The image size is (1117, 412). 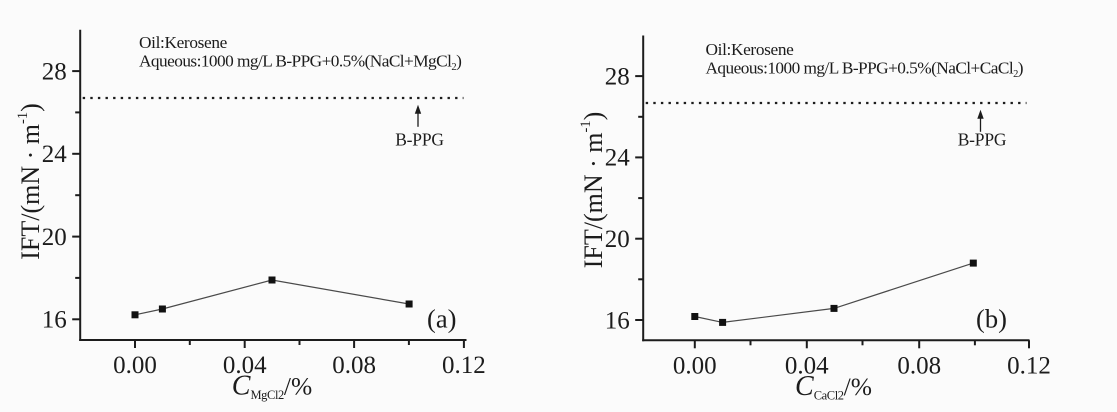 What do you see at coordinates (300, 62) in the screenshot?
I see `svg-text:Aqueous:1000 mg/L B-PPG+0.5%(N: Aqueous:1000 mg/L B-PPG+0.5%(NaCl+MgCl2)` at bounding box center [300, 62].